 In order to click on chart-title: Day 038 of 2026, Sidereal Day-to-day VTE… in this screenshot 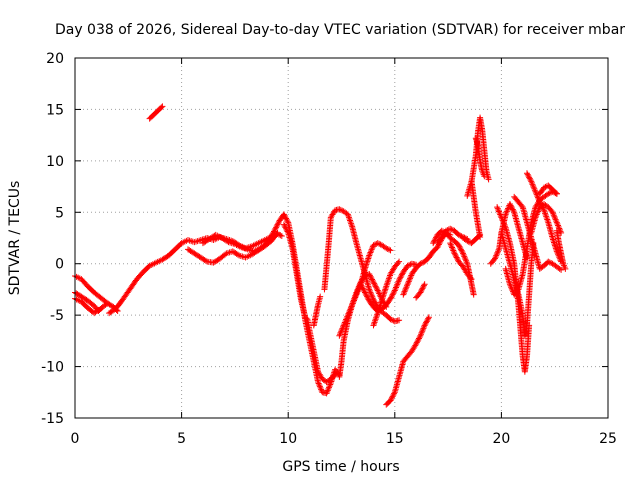, I will do `click(340, 30)`.